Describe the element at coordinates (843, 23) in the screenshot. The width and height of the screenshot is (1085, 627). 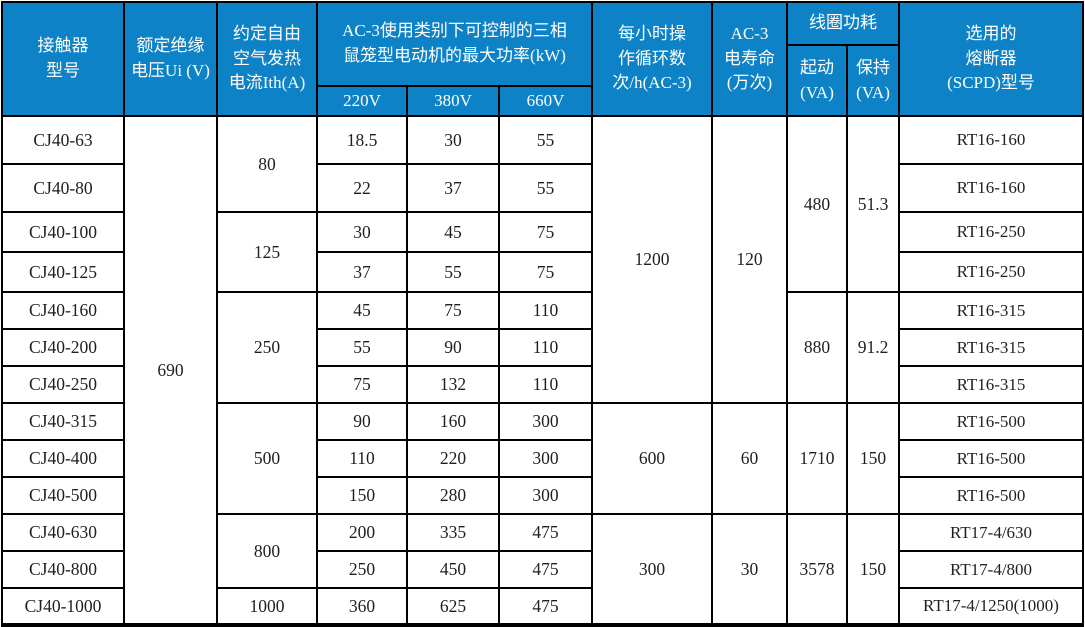
I see `header-coil-power-group: 线圈功耗` at that location.